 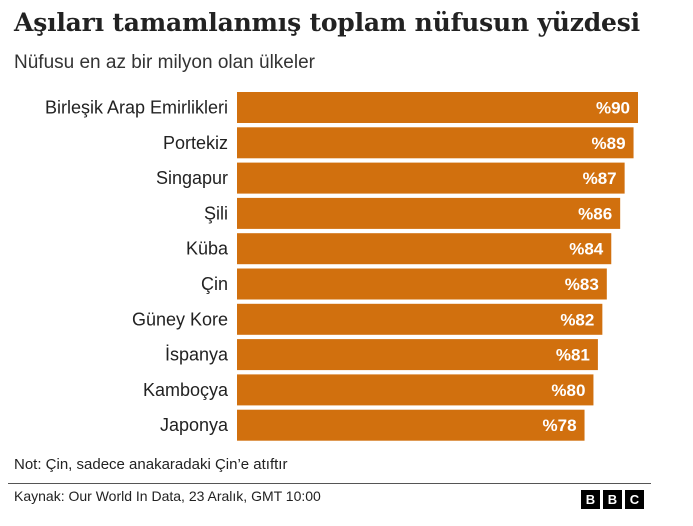 What do you see at coordinates (577, 319) in the screenshot?
I see `value-label: %82` at bounding box center [577, 319].